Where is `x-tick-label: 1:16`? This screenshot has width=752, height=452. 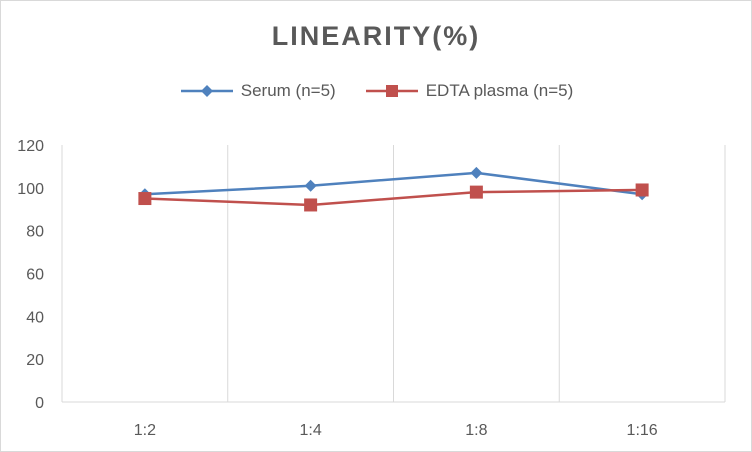
x-tick-label: 1:16 is located at coordinates (642, 430).